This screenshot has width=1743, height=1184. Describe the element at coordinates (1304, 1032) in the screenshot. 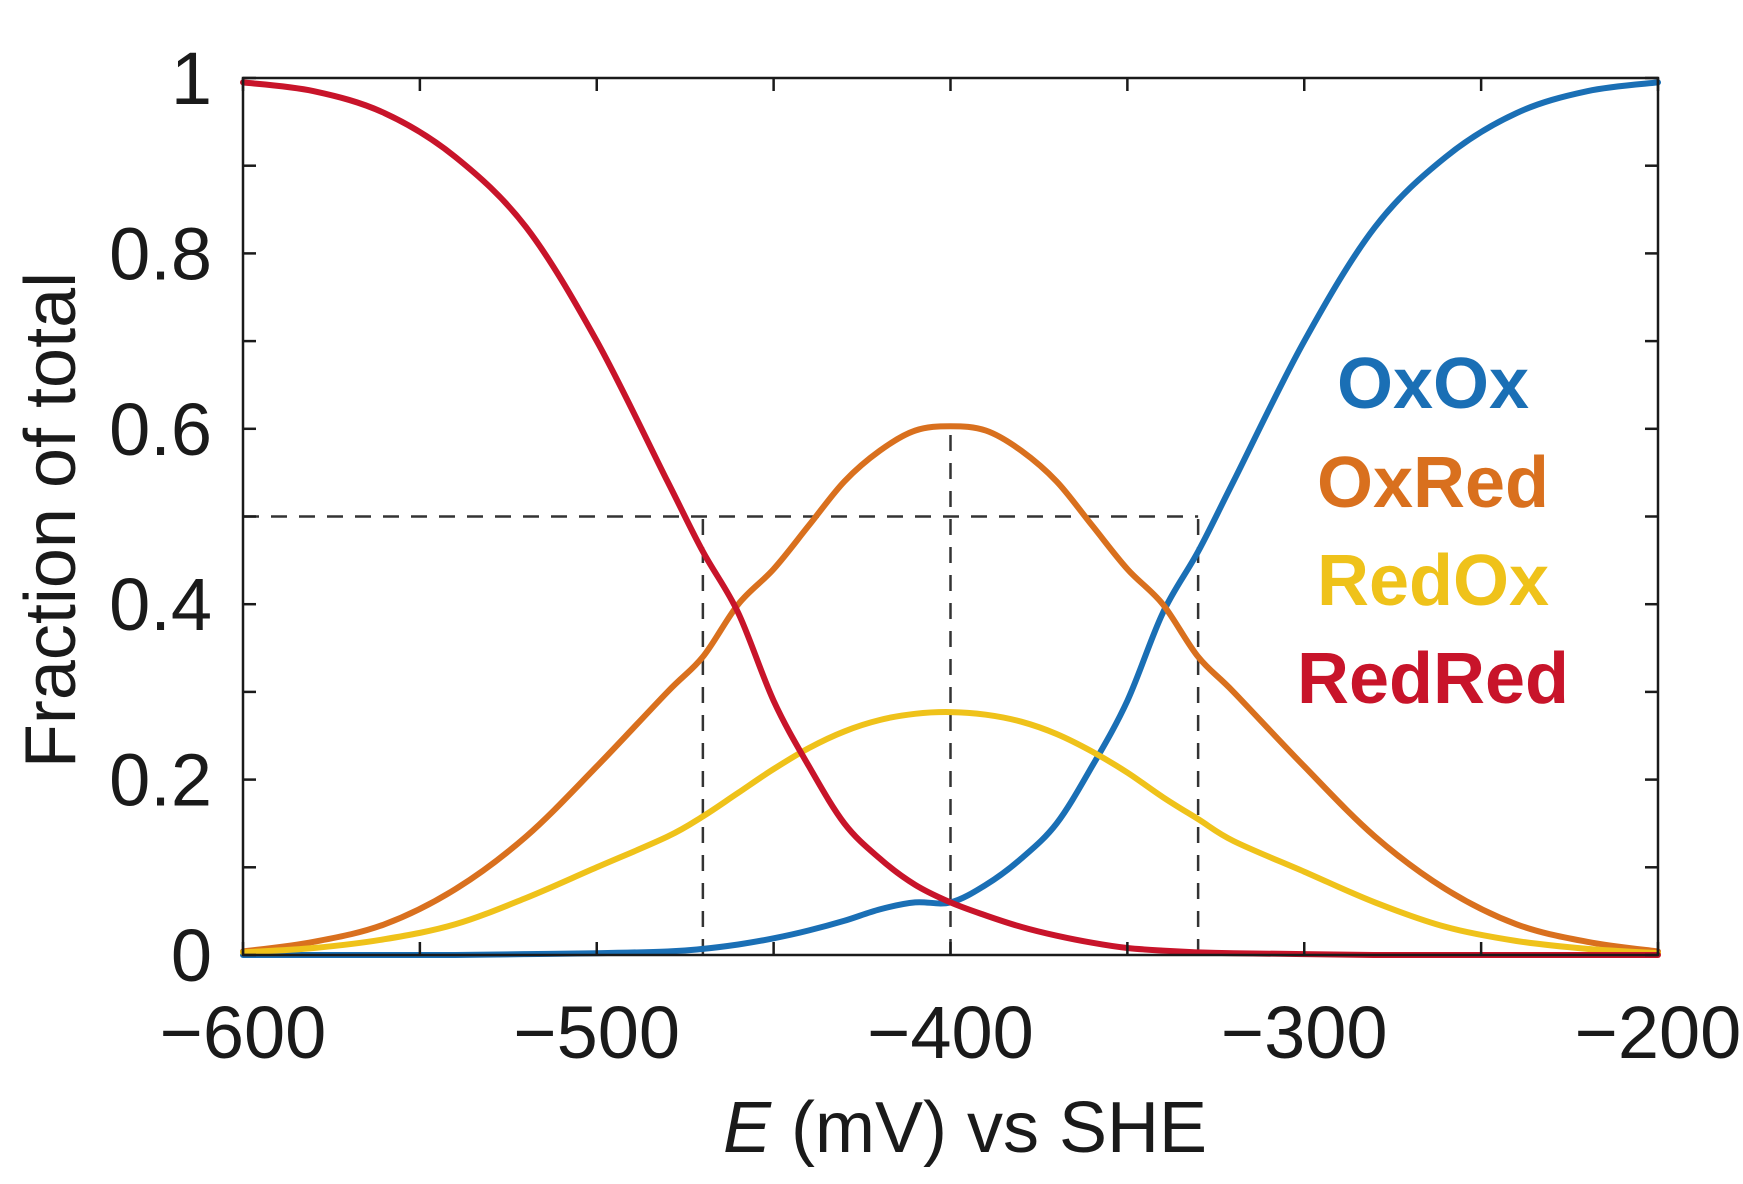

I see `x-tick-label: −300` at that location.